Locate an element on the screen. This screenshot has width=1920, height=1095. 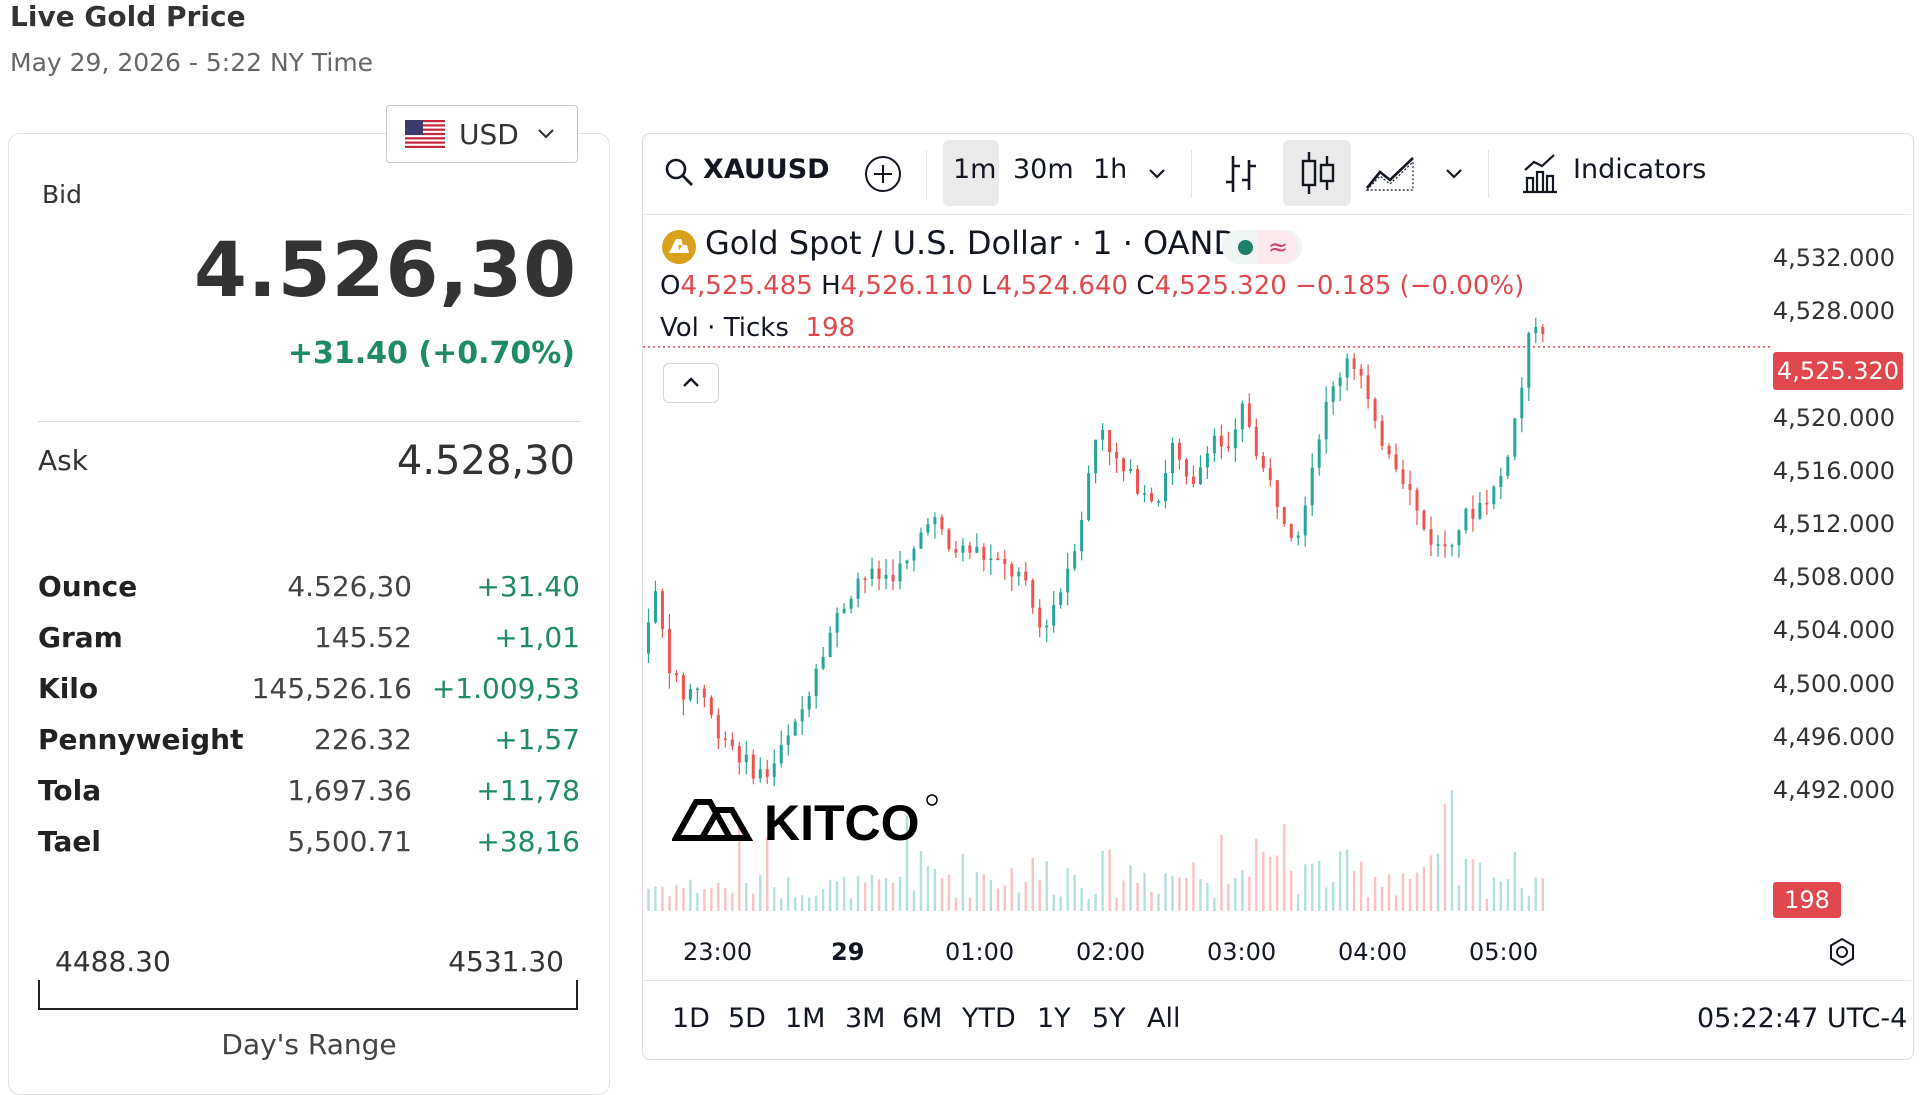
currency-label: USD is located at coordinates (489, 134).